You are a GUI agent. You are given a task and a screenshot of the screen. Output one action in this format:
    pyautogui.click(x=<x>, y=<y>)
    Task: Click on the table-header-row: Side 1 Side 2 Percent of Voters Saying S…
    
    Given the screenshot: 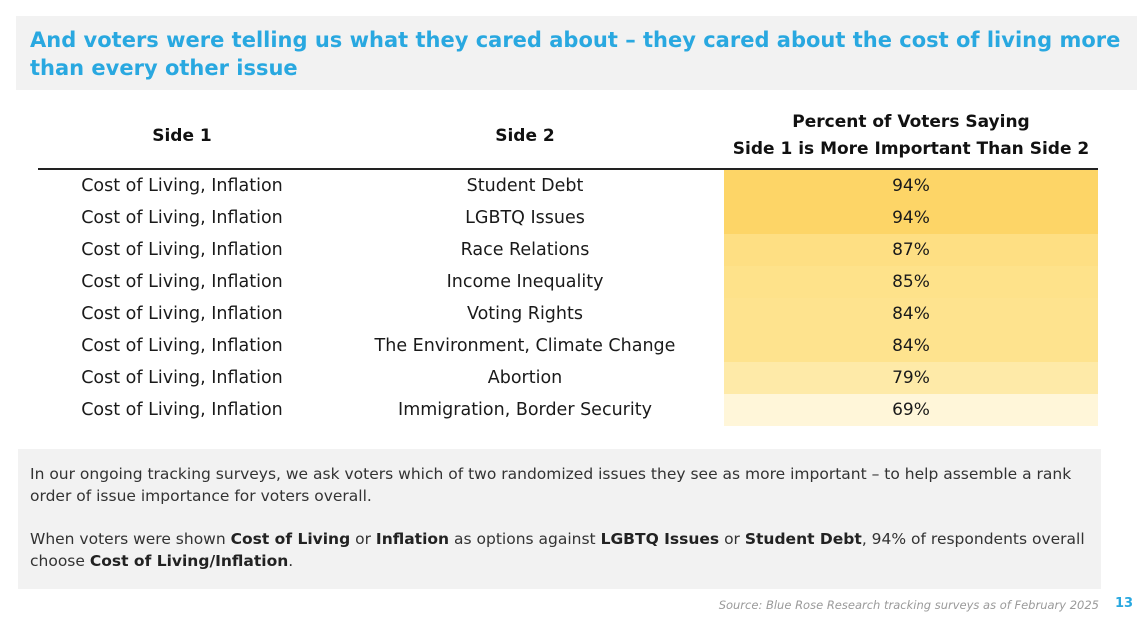 What is the action you would take?
    pyautogui.click(x=568, y=137)
    